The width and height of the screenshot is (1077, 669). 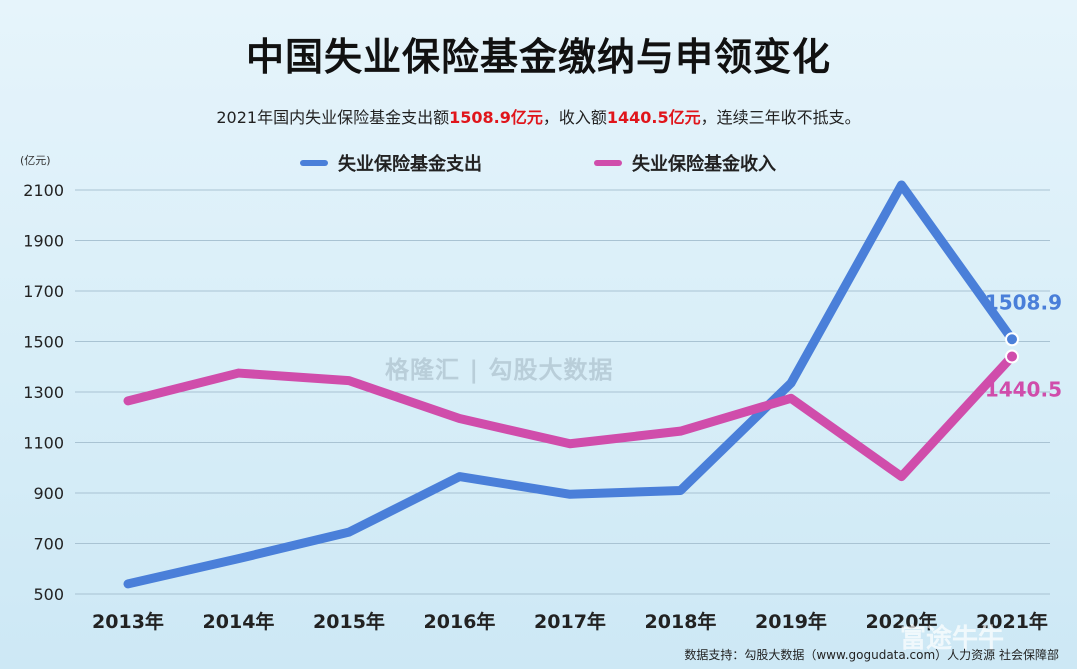 I want to click on y-tick-label-700: 700, so click(x=48, y=544).